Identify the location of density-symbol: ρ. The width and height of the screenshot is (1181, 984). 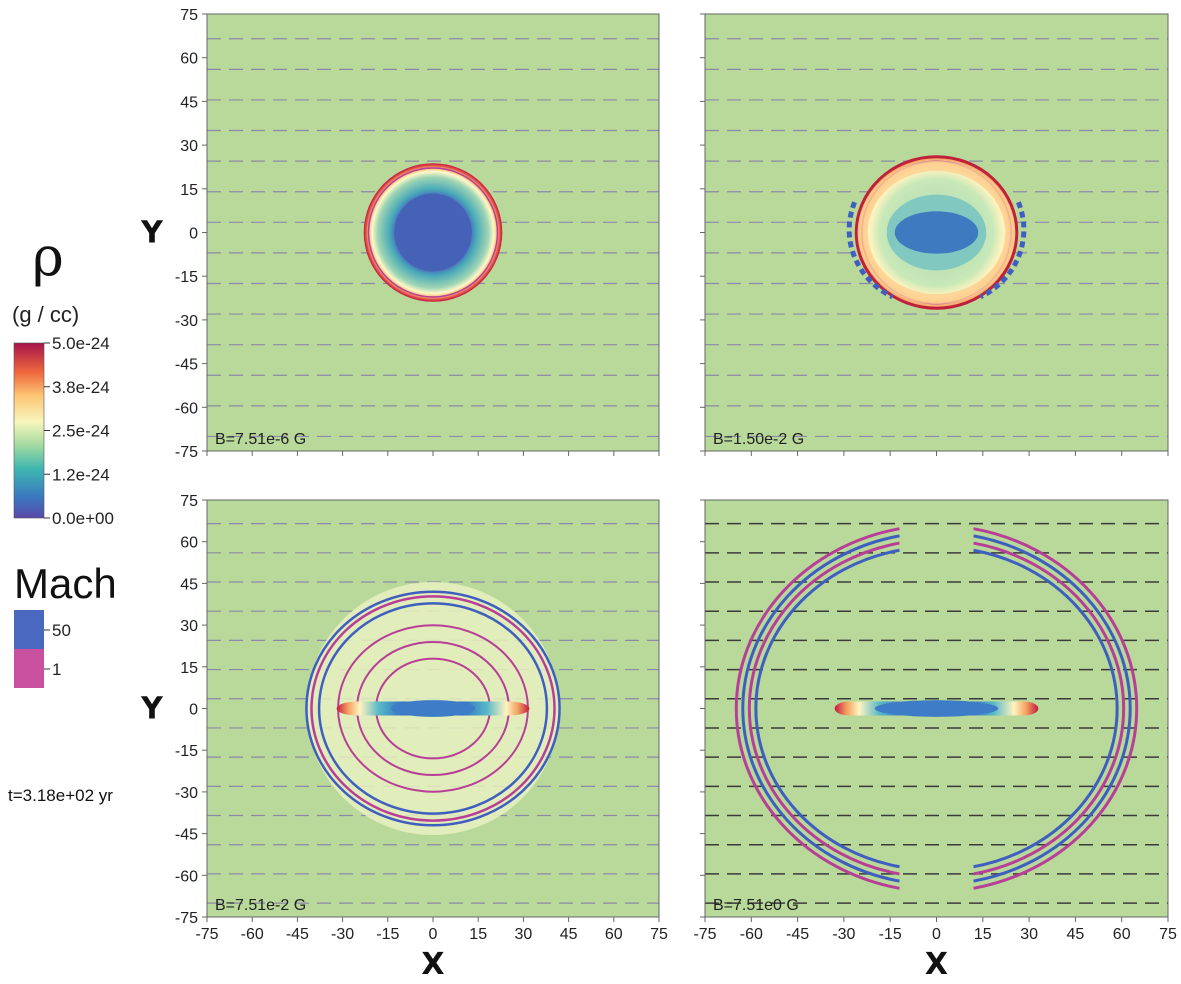
(48, 256).